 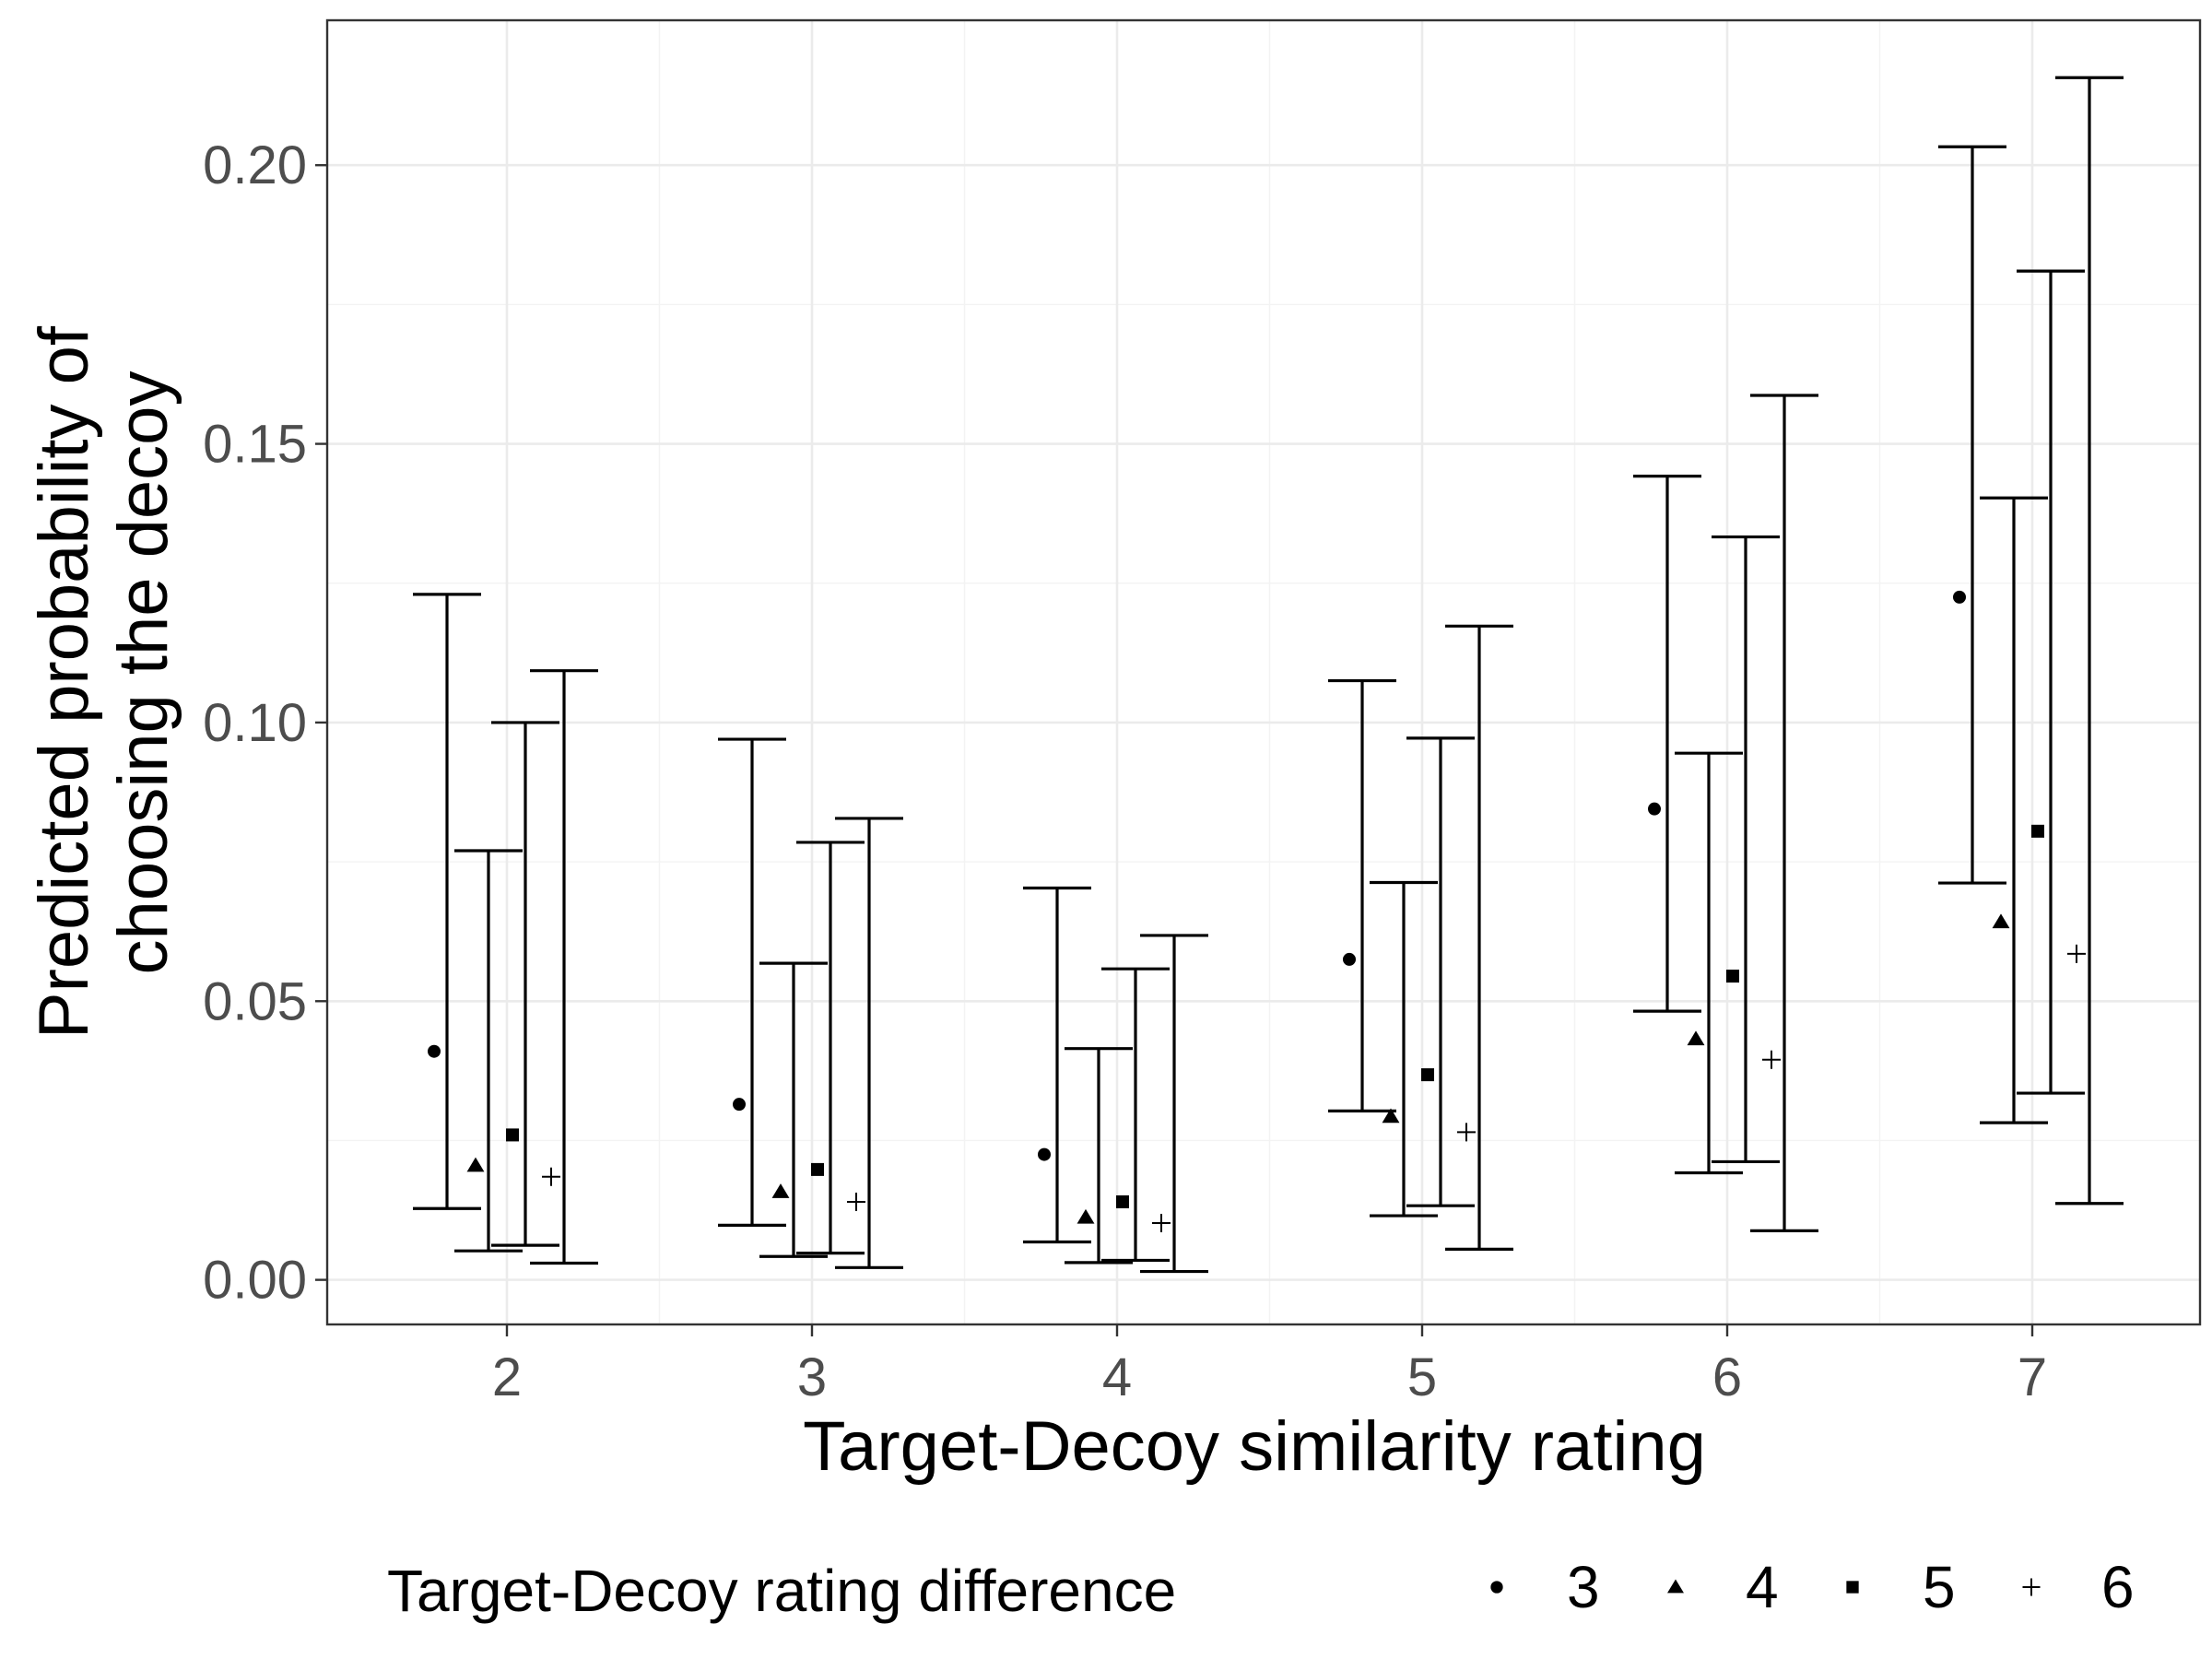 What do you see at coordinates (781, 1591) in the screenshot?
I see `legend-title: Target-Decoy rating difference` at bounding box center [781, 1591].